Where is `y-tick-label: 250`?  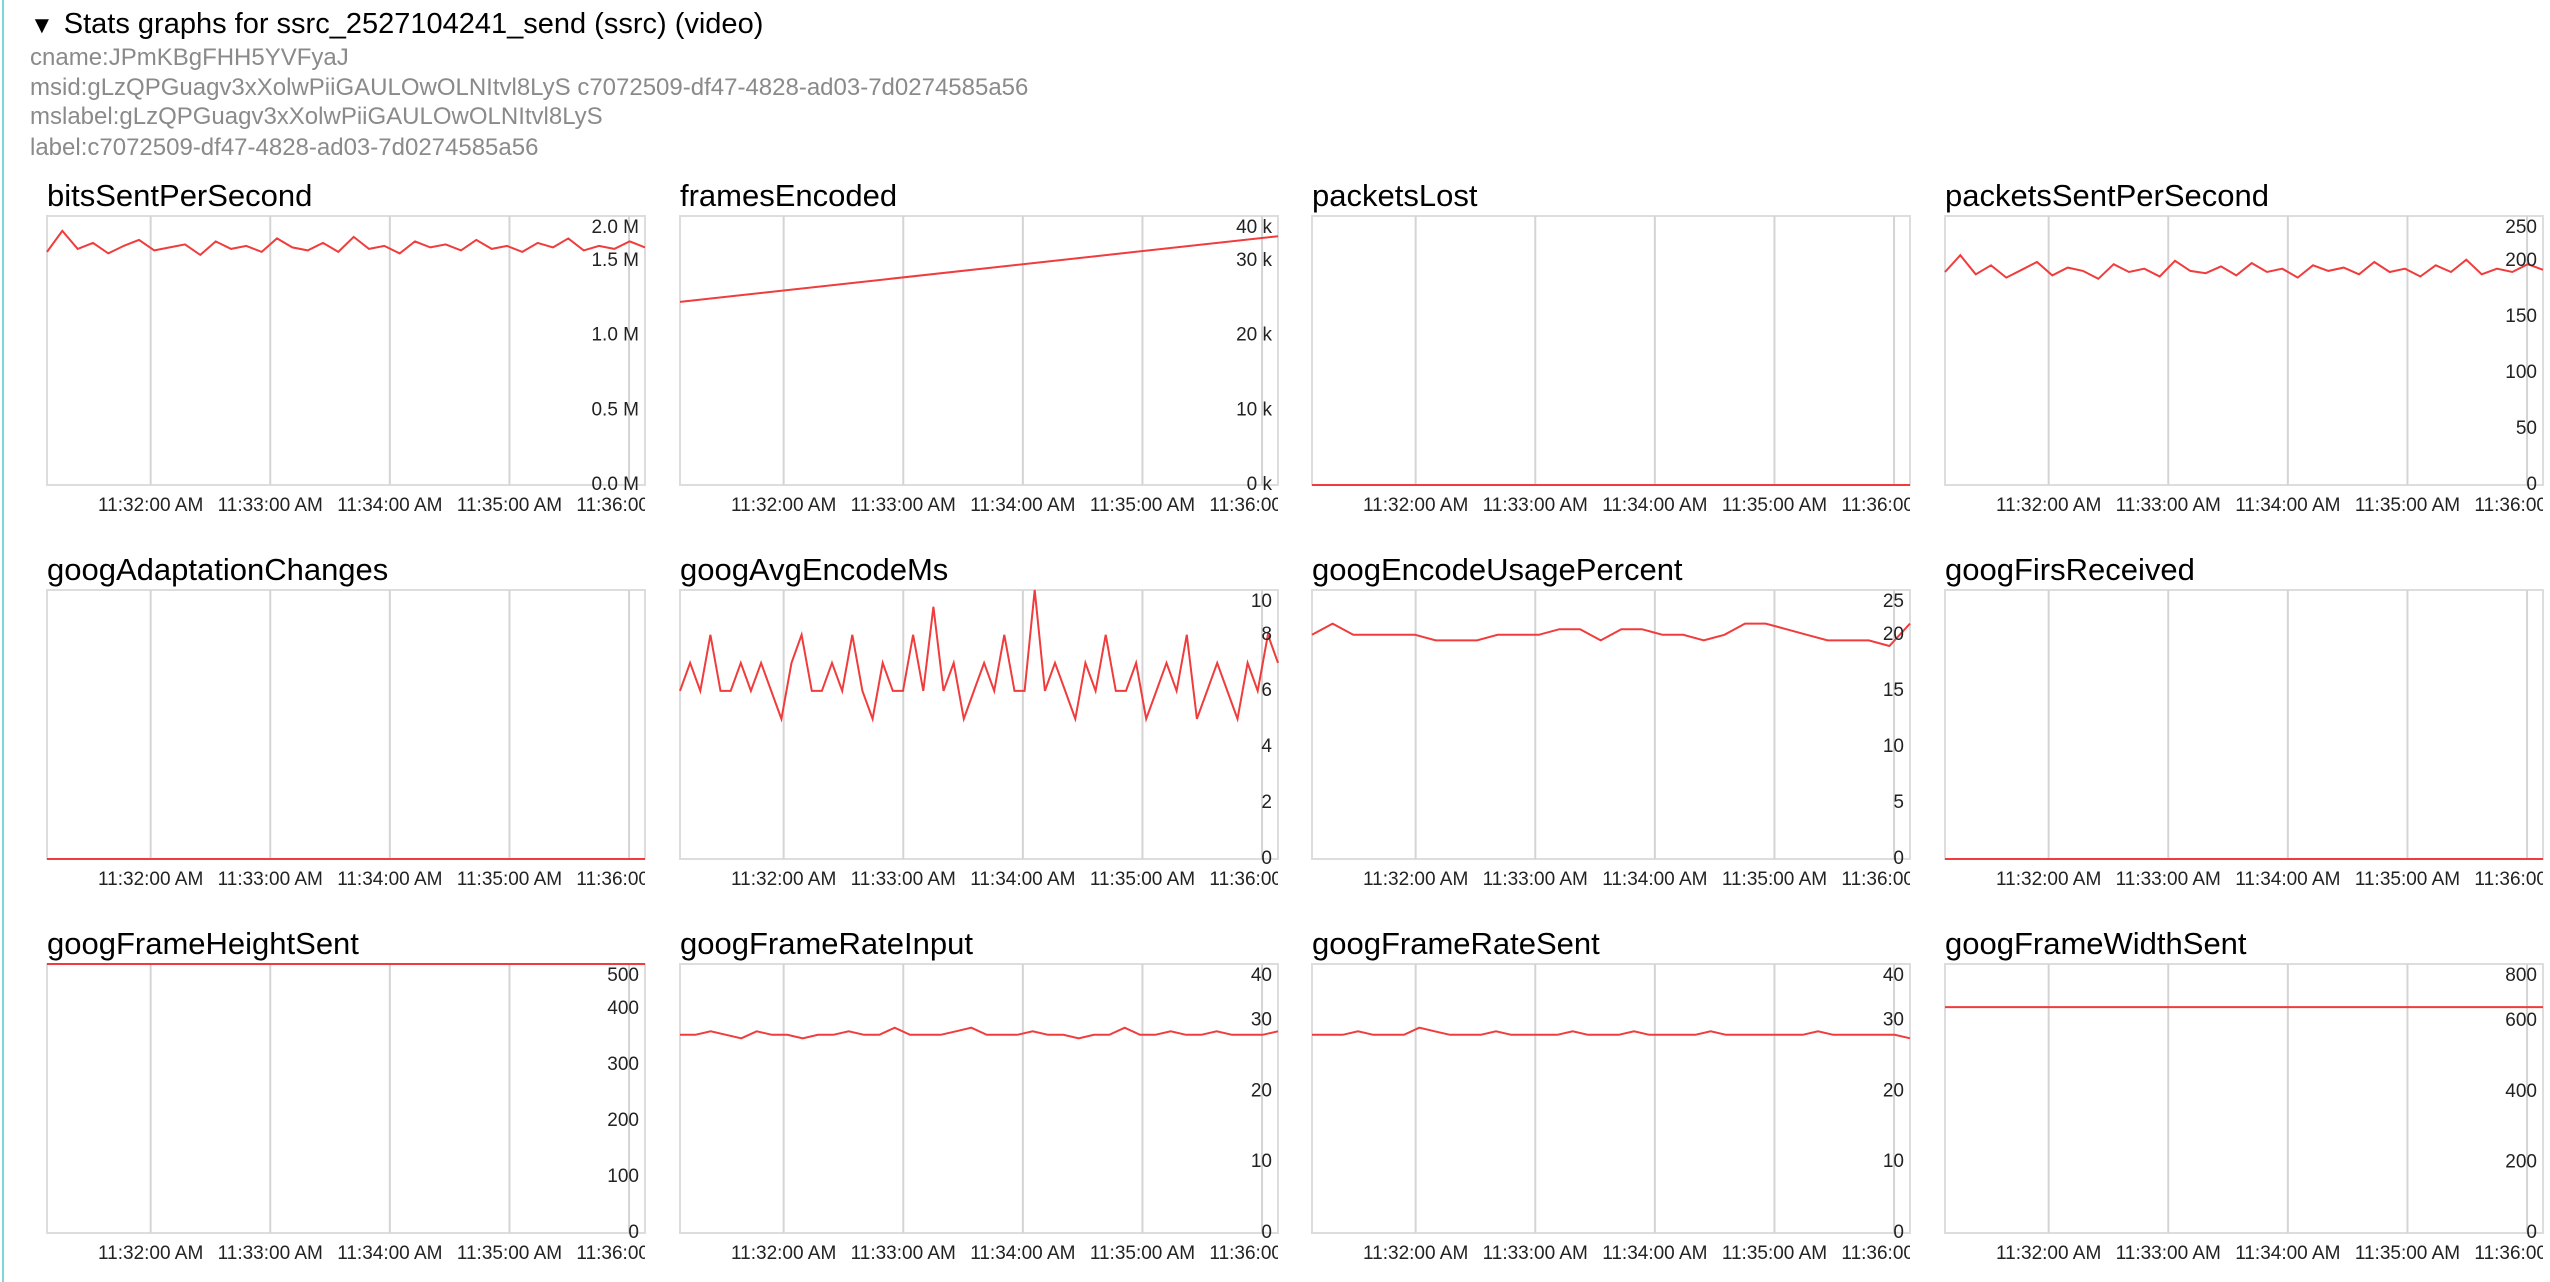
y-tick-label: 250 is located at coordinates (2521, 227).